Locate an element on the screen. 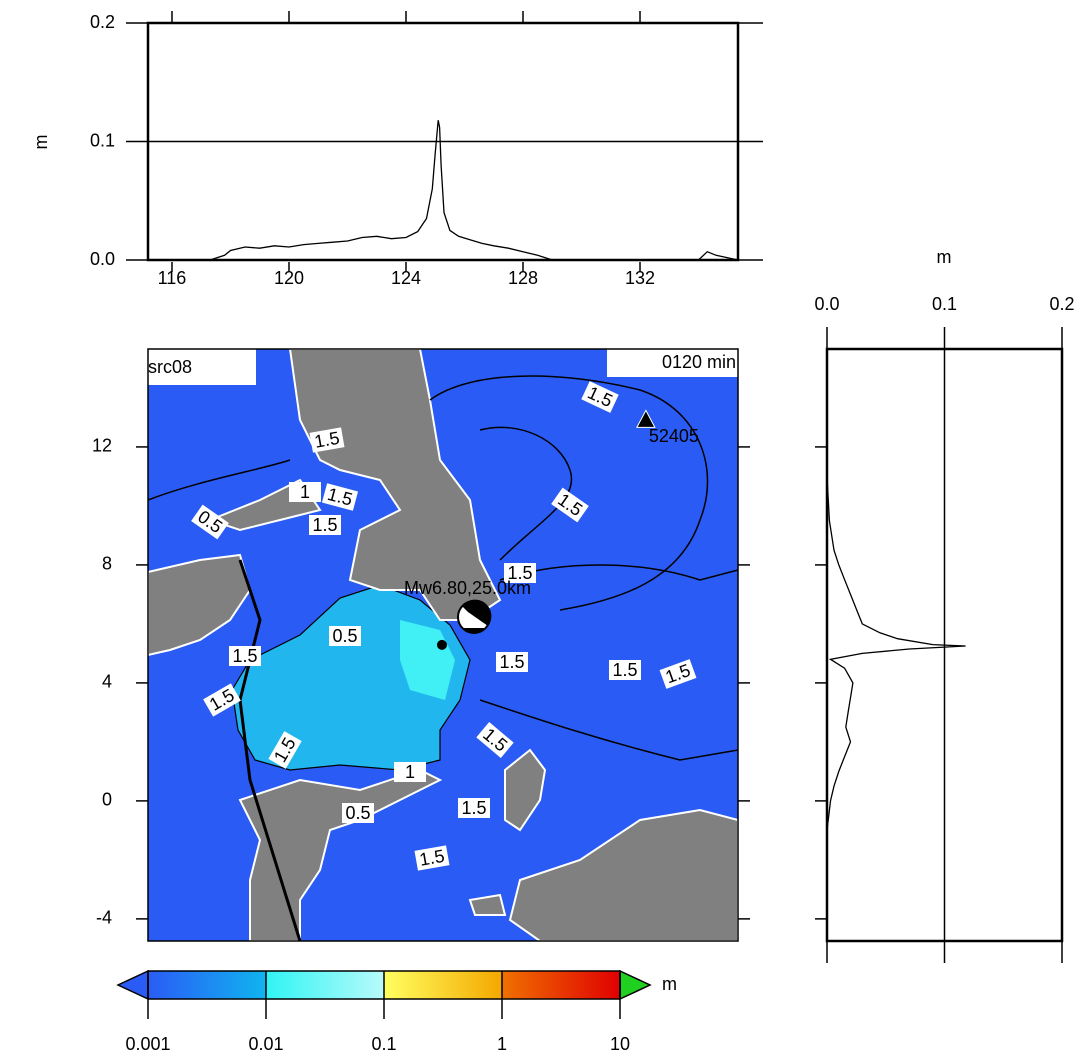  title-bg is located at coordinates (198, 367).